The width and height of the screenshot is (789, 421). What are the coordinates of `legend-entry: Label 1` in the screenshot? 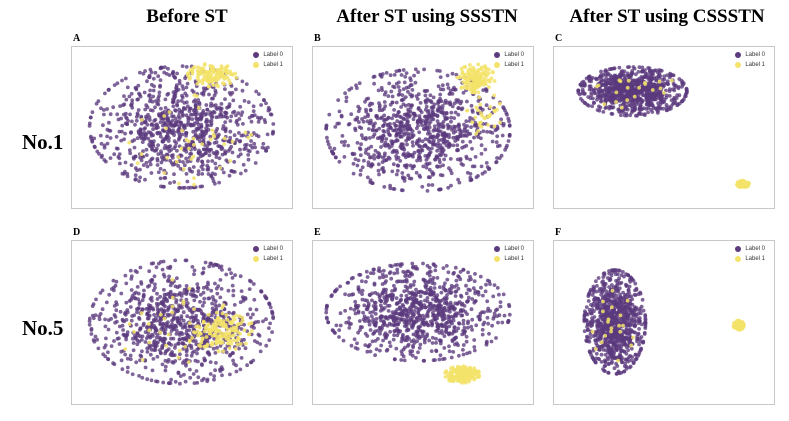 It's located at (509, 65).